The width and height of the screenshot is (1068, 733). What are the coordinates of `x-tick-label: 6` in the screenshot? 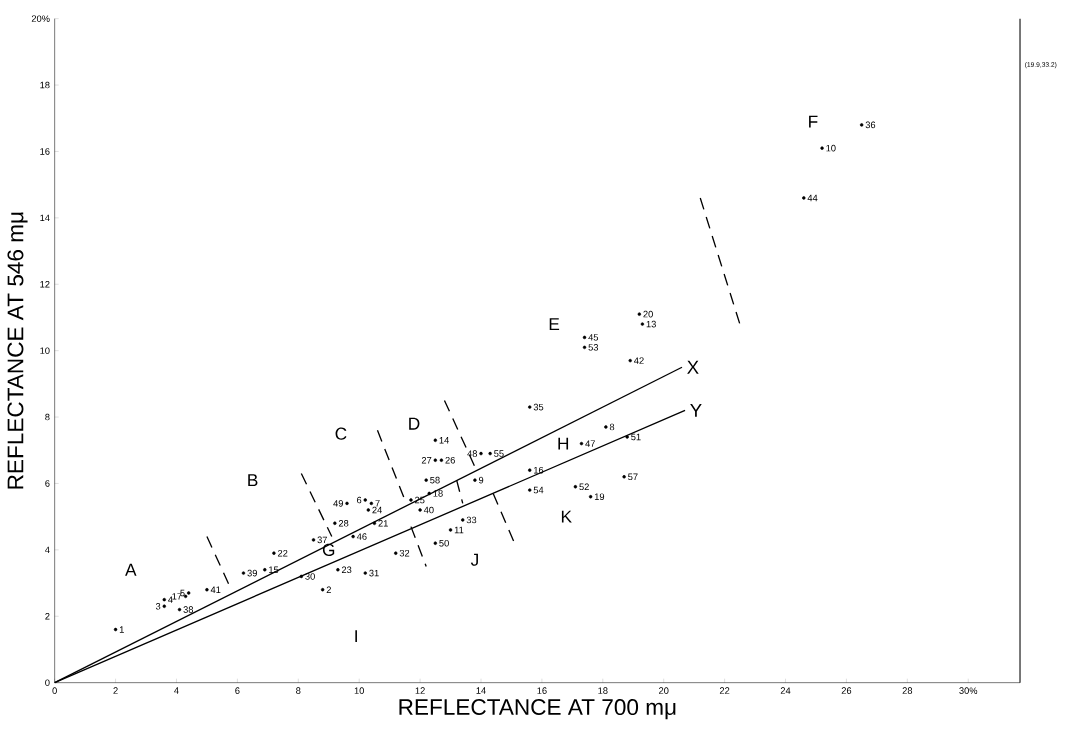 It's located at (237, 690).